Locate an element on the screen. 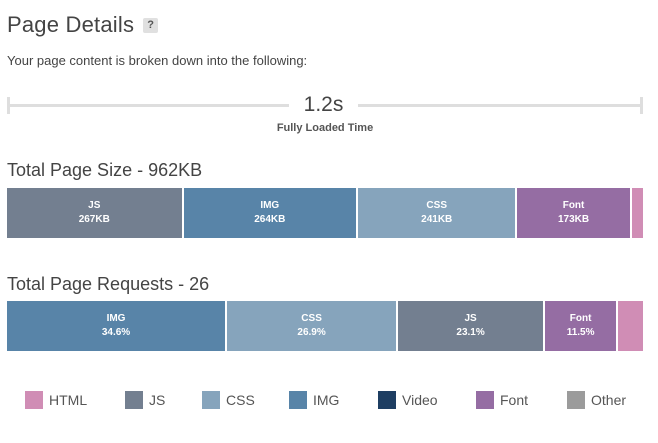 The width and height of the screenshot is (658, 443). page-details-header: Page Details ? is located at coordinates (83, 25).